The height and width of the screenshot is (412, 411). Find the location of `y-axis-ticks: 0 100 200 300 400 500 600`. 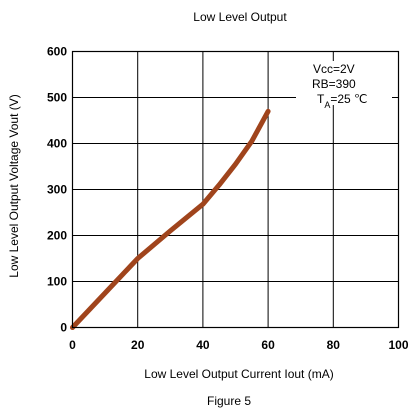

y-axis-ticks: 0 100 200 300 400 500 600 is located at coordinates (57, 190).